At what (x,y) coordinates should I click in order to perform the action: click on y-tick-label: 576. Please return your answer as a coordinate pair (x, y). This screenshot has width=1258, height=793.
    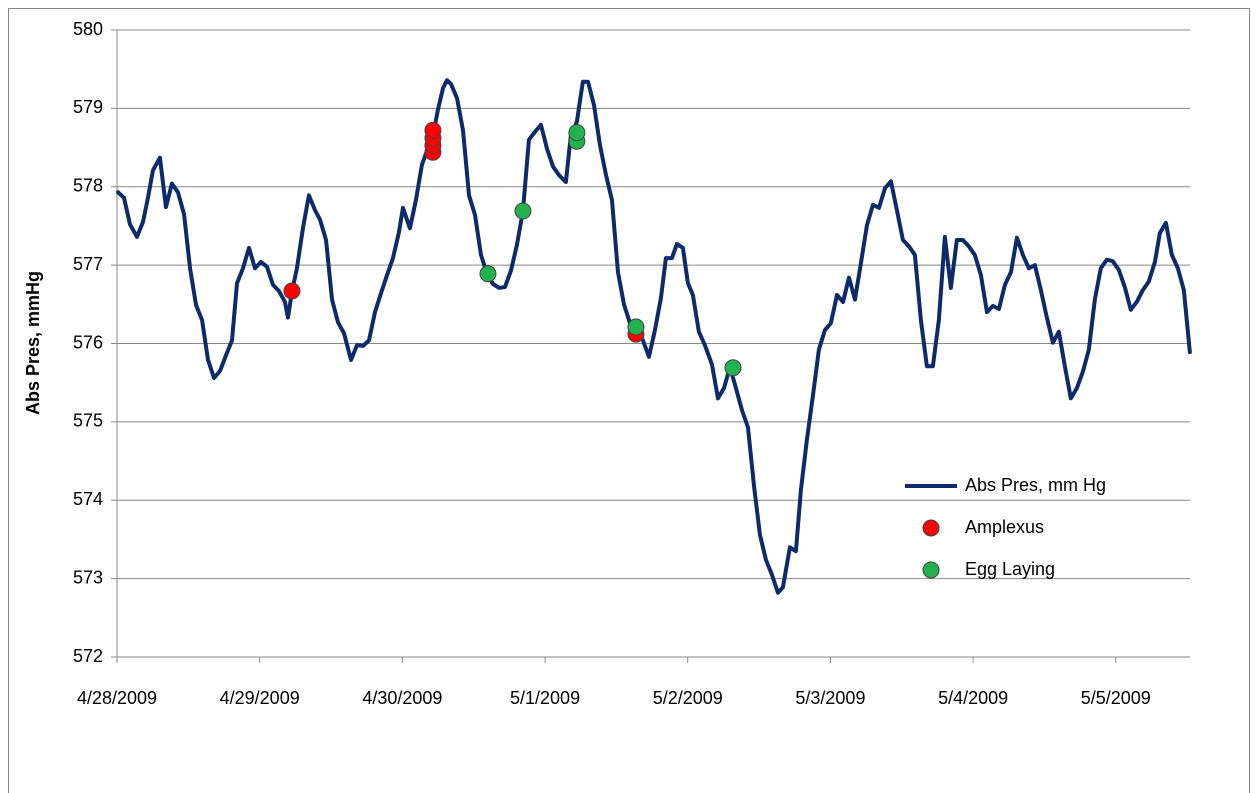
    Looking at the image, I should click on (88, 342).